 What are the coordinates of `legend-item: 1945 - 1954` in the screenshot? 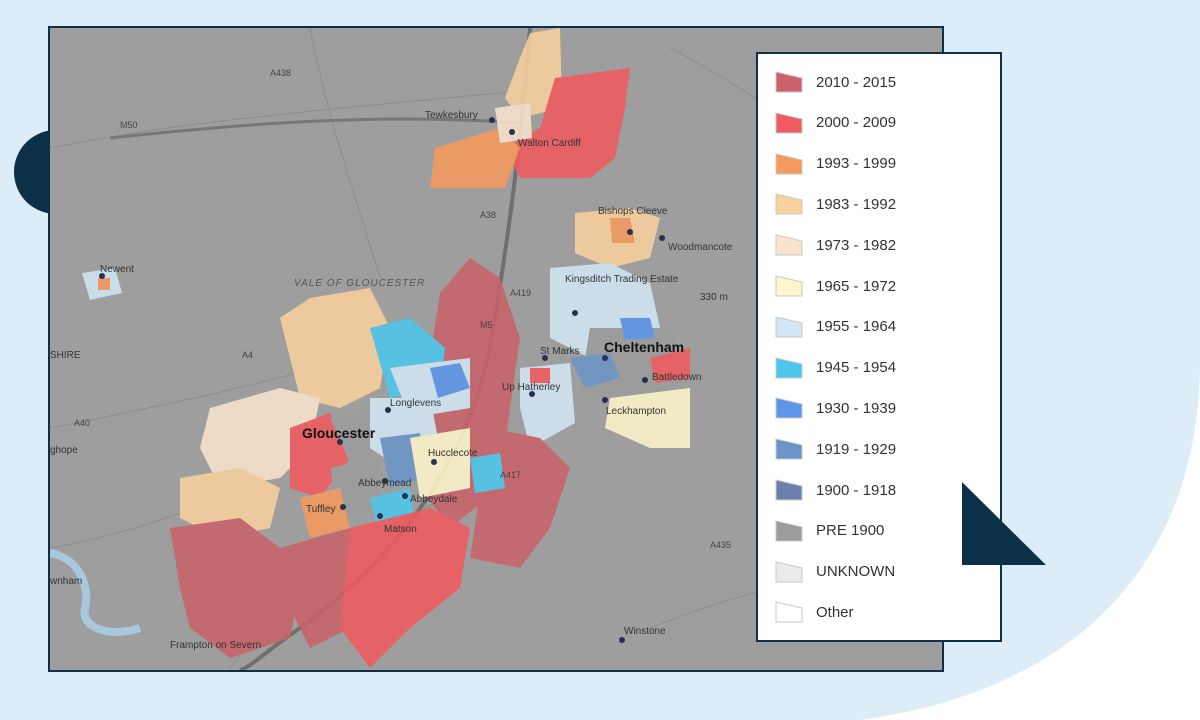 It's located at (835, 368).